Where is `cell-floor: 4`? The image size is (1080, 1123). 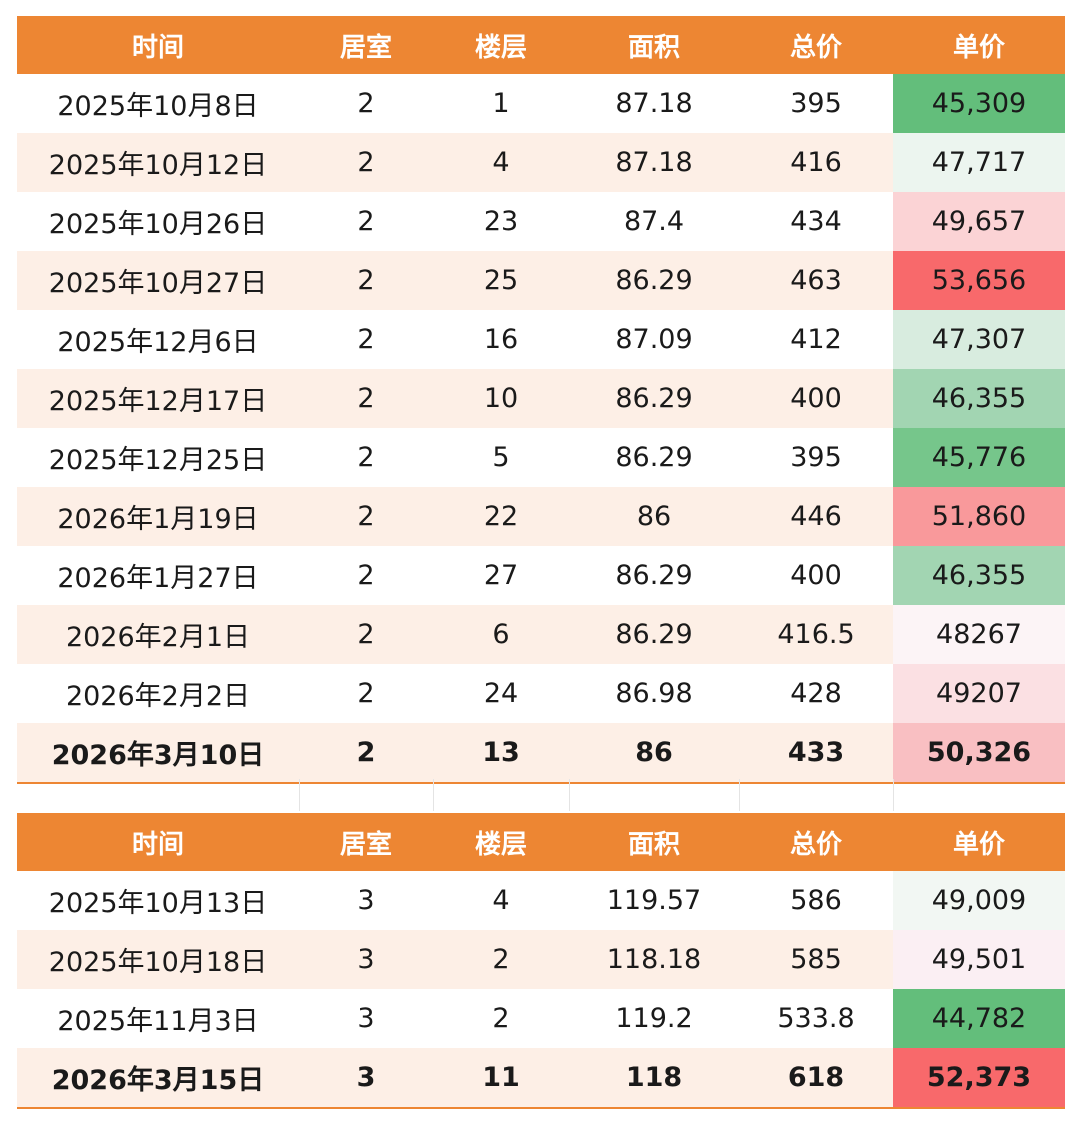
cell-floor: 4 is located at coordinates (501, 162).